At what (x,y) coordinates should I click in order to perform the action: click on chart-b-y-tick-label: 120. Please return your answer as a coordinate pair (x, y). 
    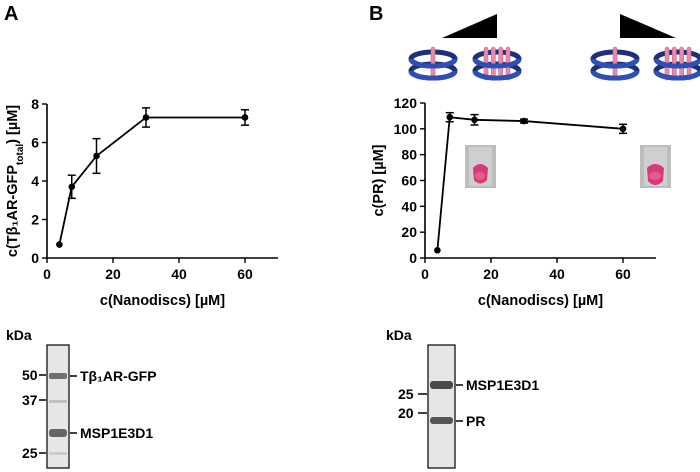
    Looking at the image, I should click on (406, 103).